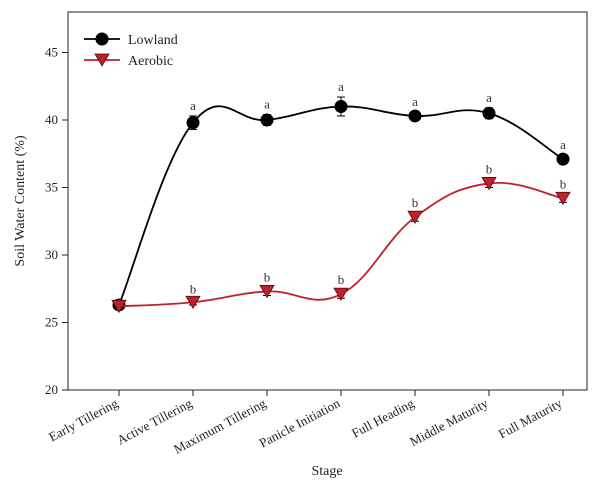 The image size is (607, 483). Describe the element at coordinates (51, 119) in the screenshot. I see `y-tick-label-40: 40` at that location.